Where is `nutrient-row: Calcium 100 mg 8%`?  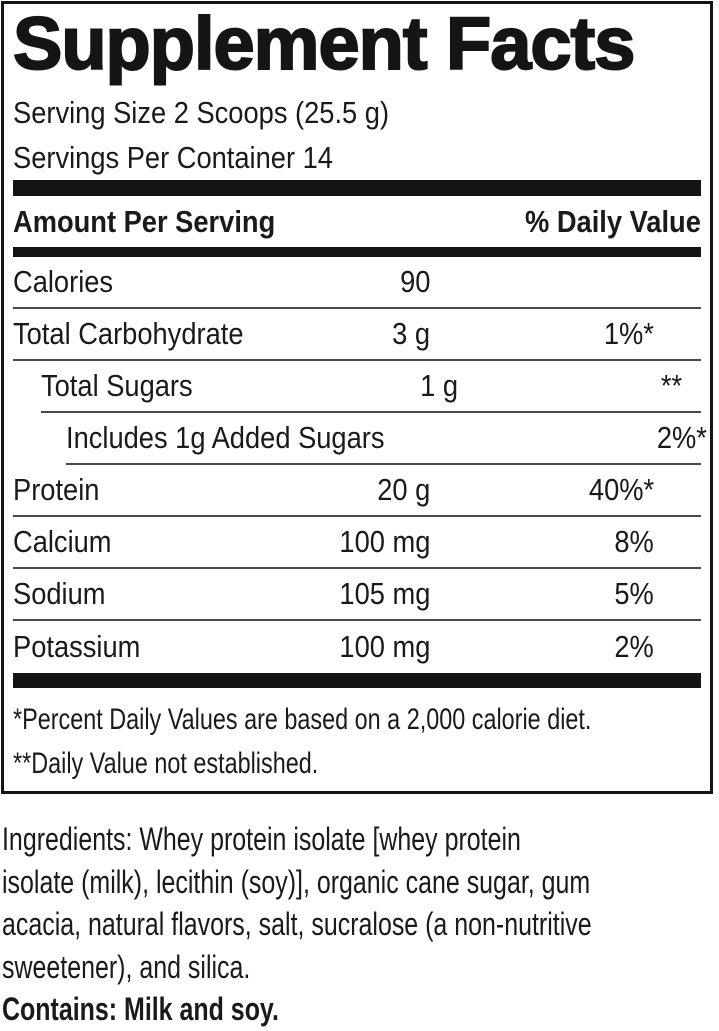
nutrient-row: Calcium 100 mg 8% is located at coordinates (357, 543).